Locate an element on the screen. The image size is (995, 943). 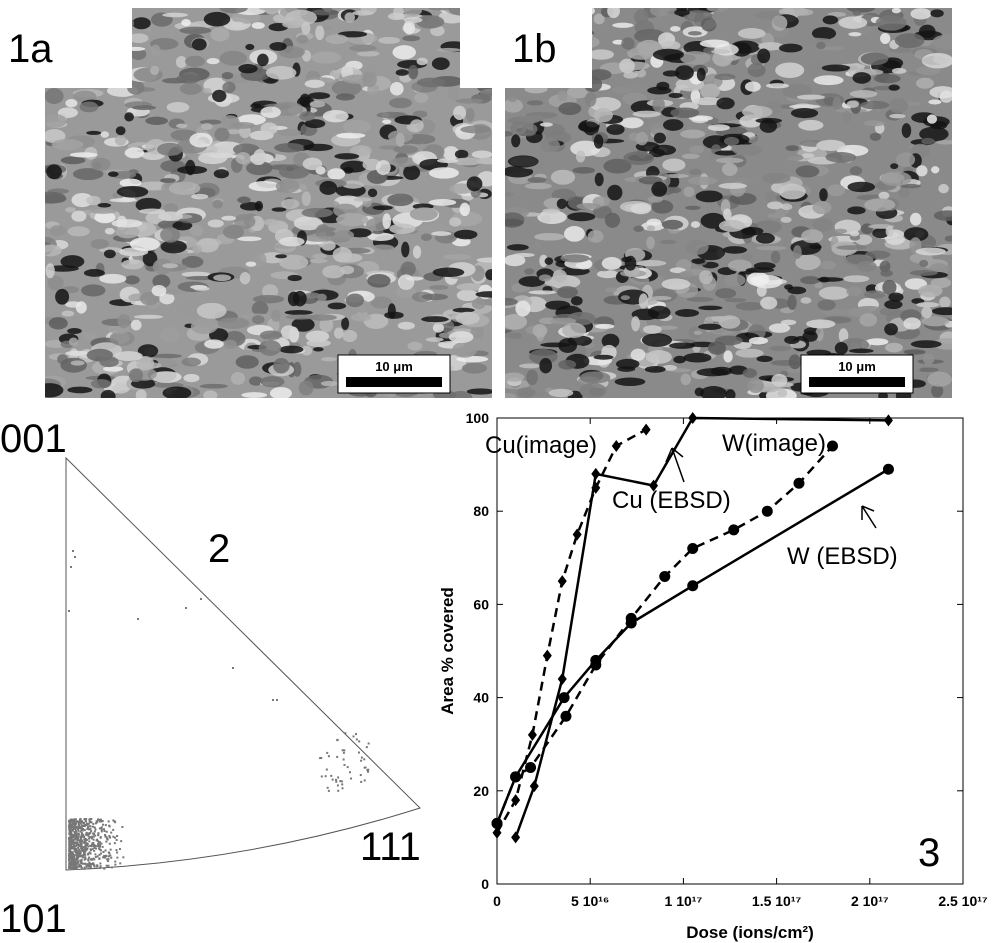
marker is located at coordinates (534, 786).